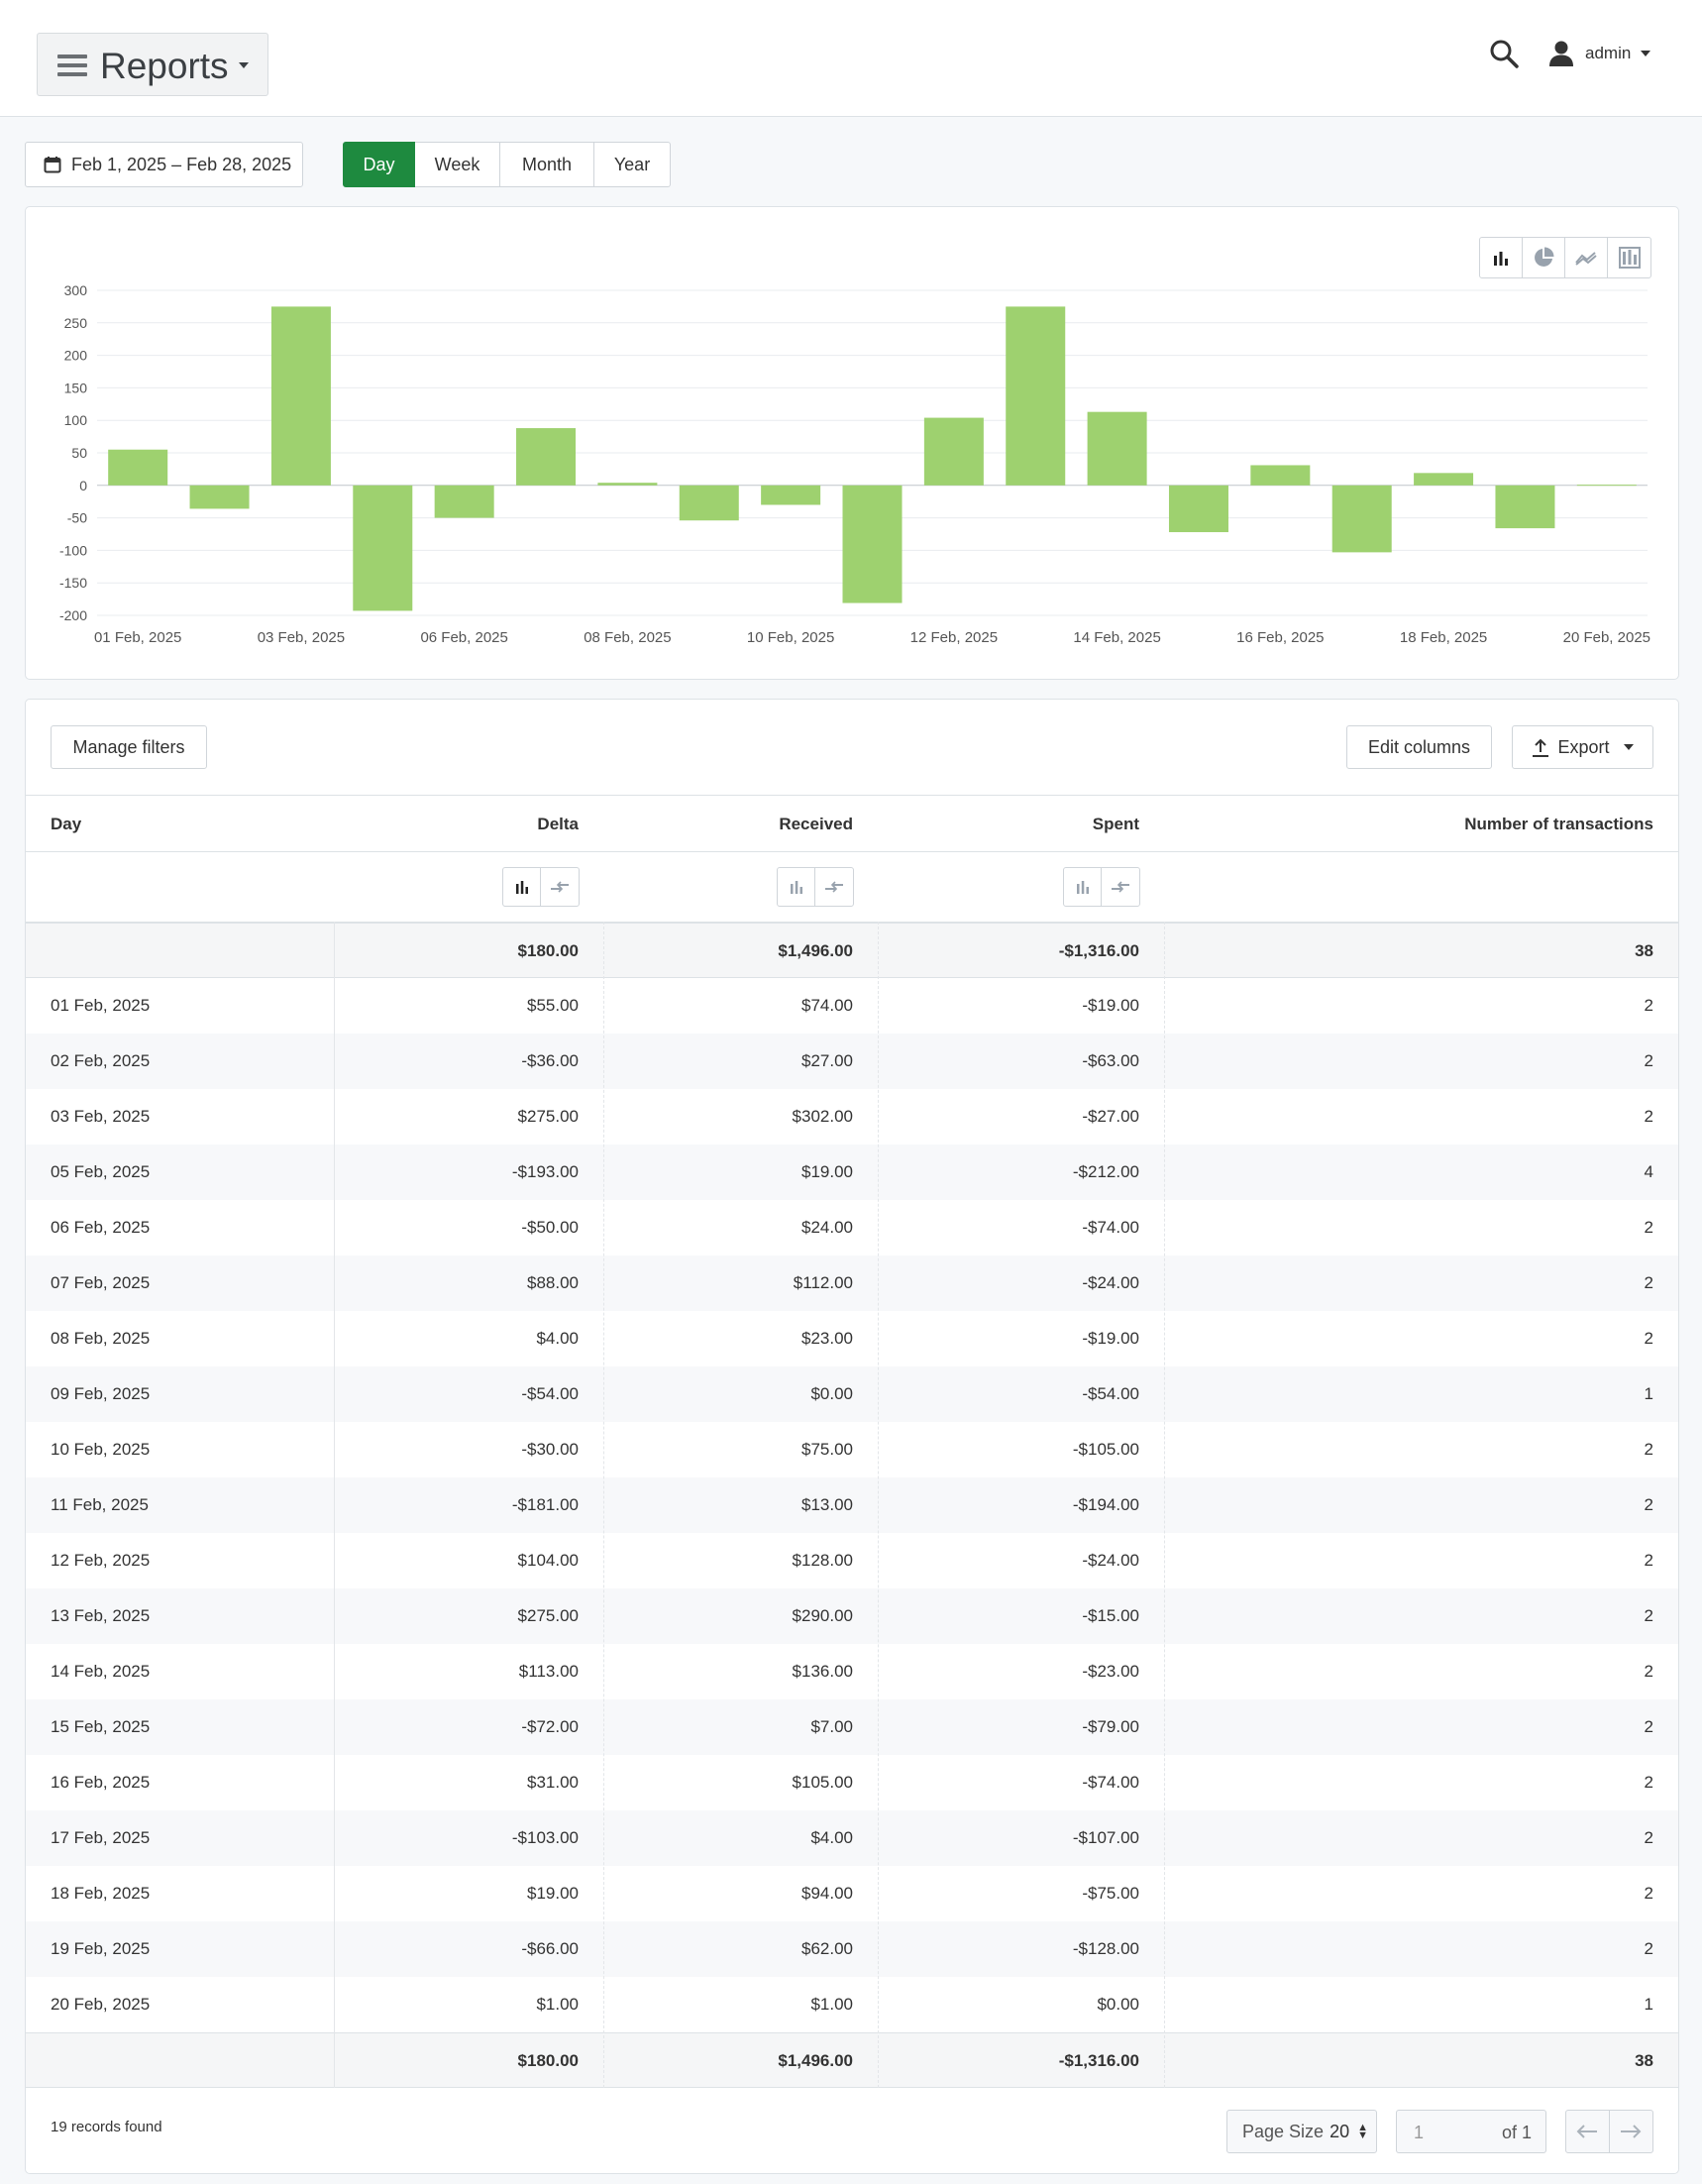 The image size is (1702, 2184). What do you see at coordinates (1629, 257) in the screenshot?
I see `stacked-chart-icon` at bounding box center [1629, 257].